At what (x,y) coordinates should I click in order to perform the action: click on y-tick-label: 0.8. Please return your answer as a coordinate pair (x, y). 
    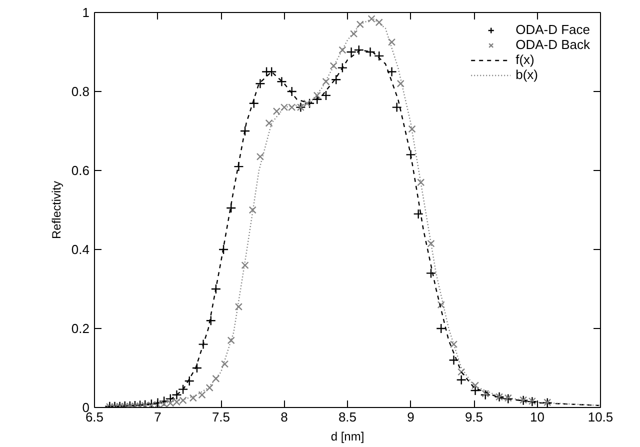
    Looking at the image, I should click on (80, 91).